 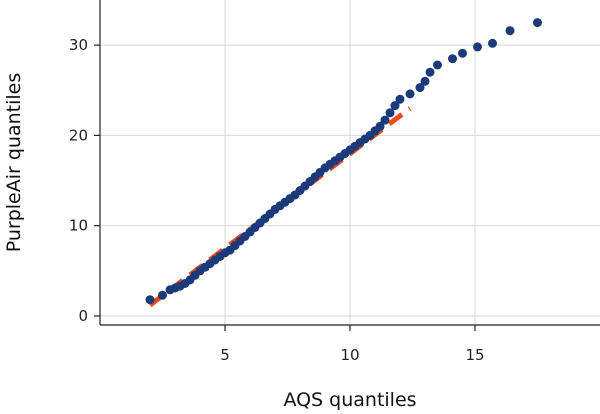 What do you see at coordinates (83, 316) in the screenshot?
I see `y-tick-label: 0` at bounding box center [83, 316].